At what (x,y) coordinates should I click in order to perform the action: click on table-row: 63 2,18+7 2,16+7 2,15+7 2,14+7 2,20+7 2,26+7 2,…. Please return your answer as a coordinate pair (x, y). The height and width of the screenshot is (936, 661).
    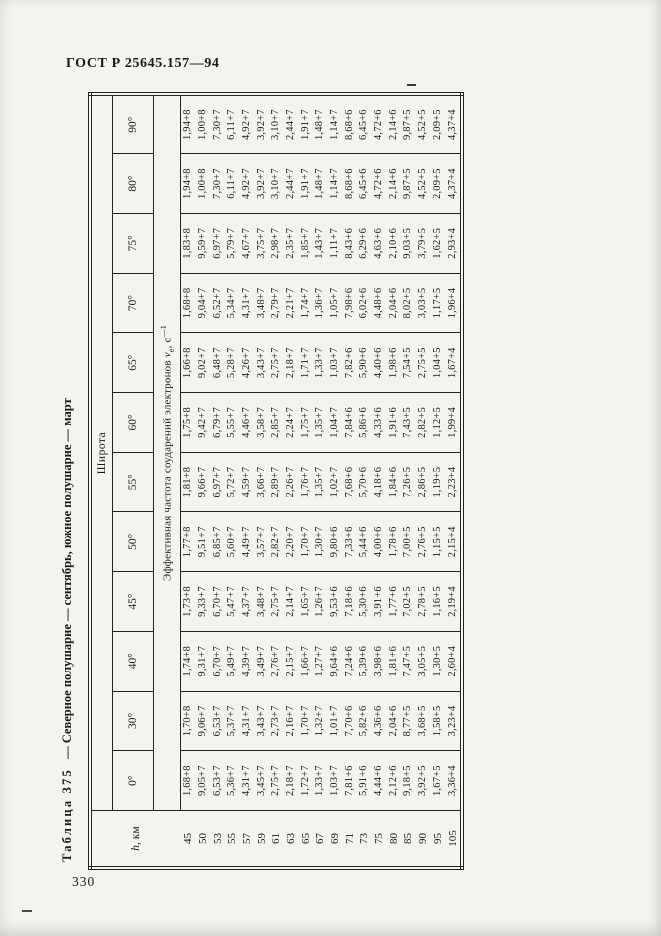
    Looking at the image, I should click on (291, 481).